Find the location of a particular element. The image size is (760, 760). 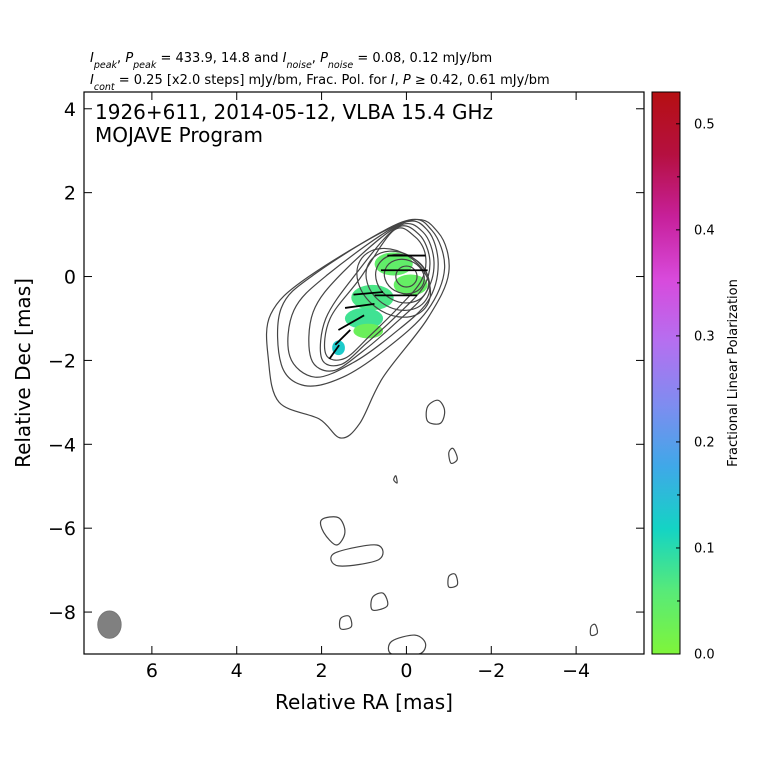

evpa-ticks is located at coordinates (378, 307).